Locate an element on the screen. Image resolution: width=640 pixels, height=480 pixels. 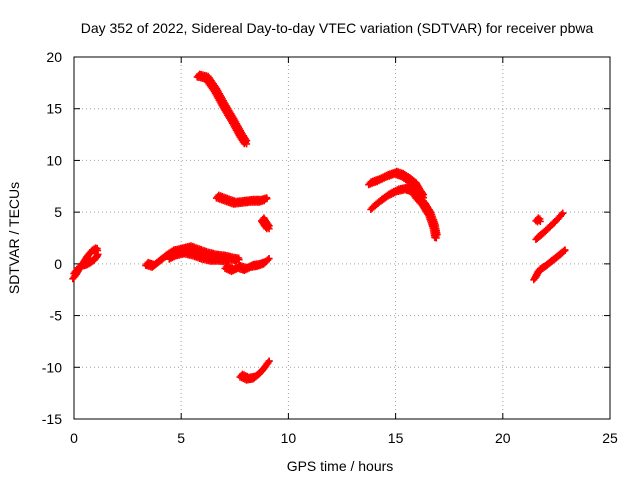
x-tick-label: 25 is located at coordinates (610, 438).